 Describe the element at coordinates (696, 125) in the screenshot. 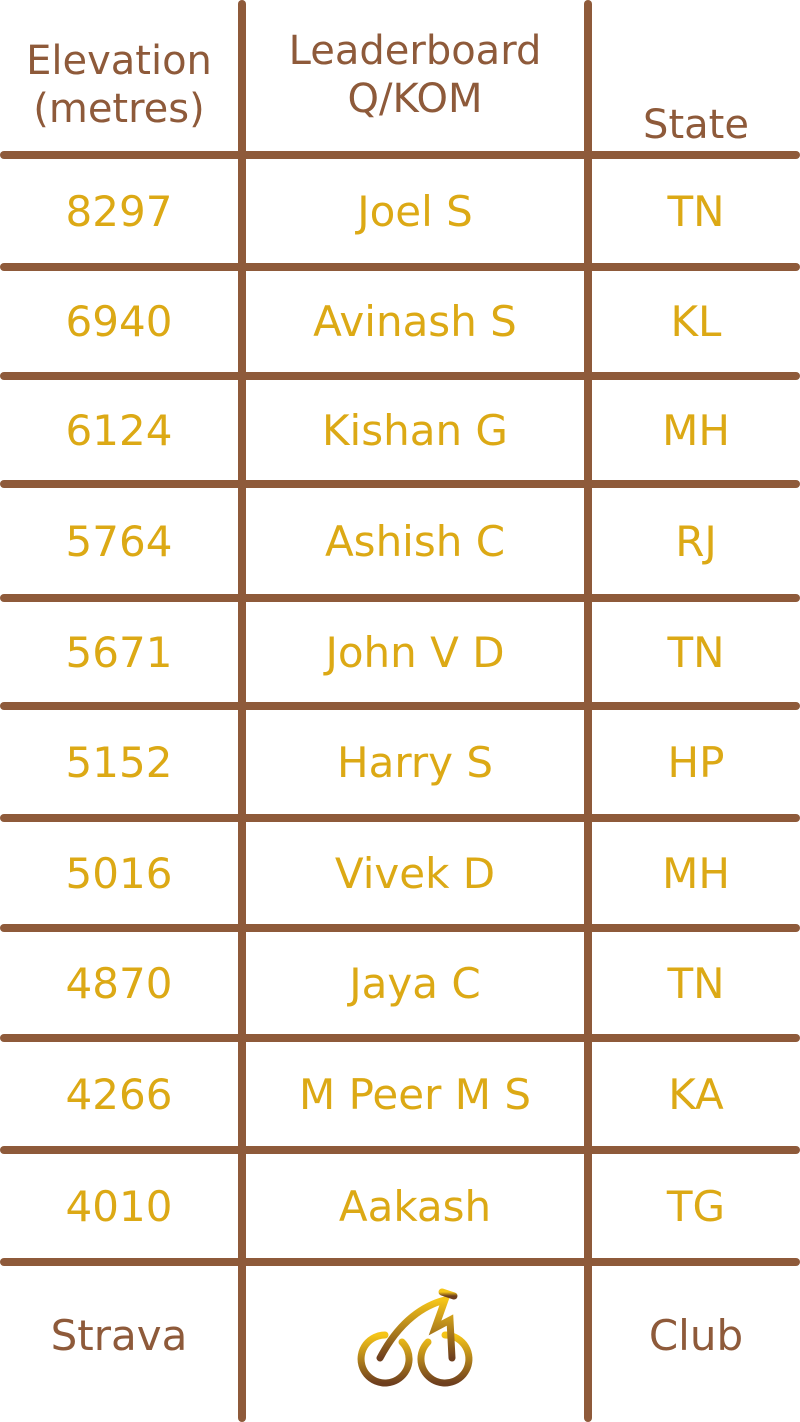

I see `header-state: State` at that location.